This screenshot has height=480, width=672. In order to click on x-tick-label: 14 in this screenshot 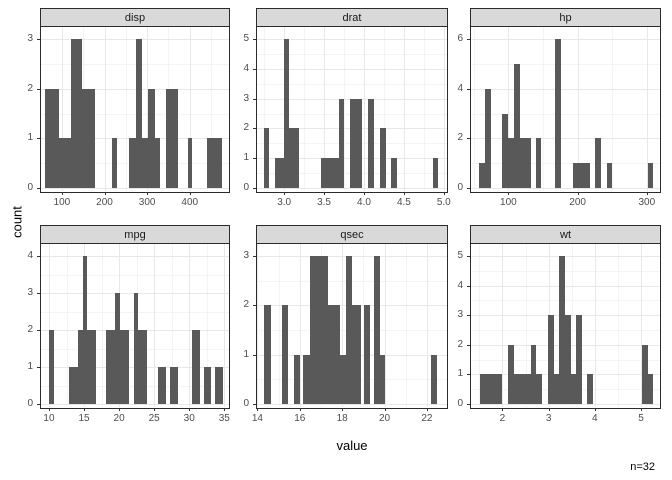, I will do `click(257, 418)`.